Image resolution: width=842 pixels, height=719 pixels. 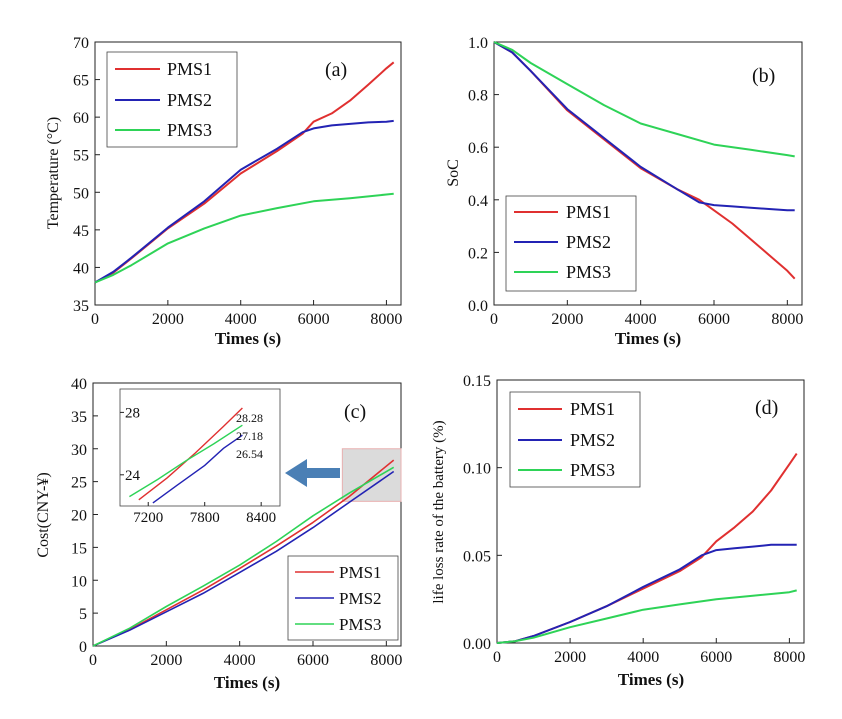 I want to click on panel-a-ytick-label: 55, so click(x=81, y=156).